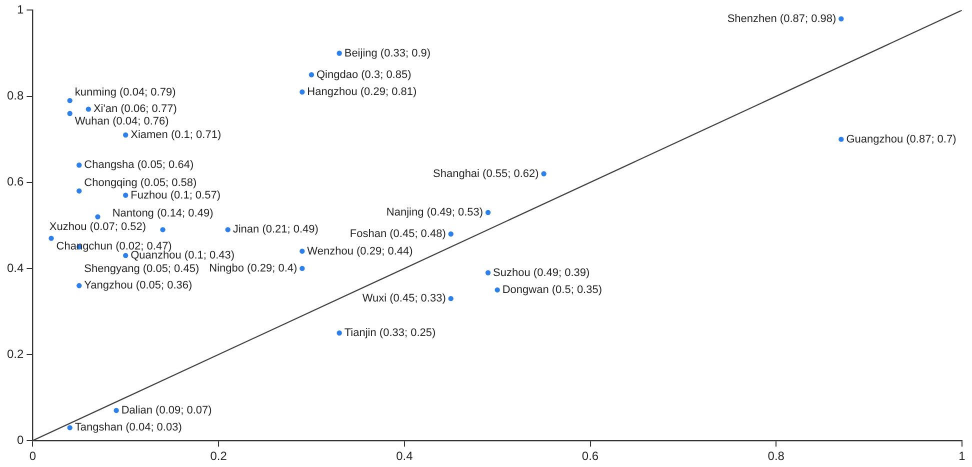 This screenshot has height=467, width=972. Describe the element at coordinates (163, 214) in the screenshot. I see `data-label: Nantong (0.14; 0.49)` at that location.